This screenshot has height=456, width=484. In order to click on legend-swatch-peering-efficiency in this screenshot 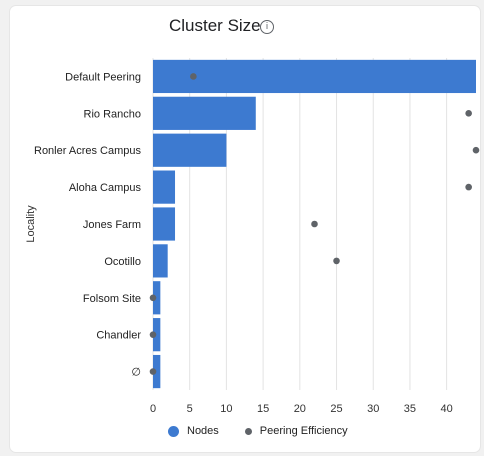, I will do `click(248, 431)`.